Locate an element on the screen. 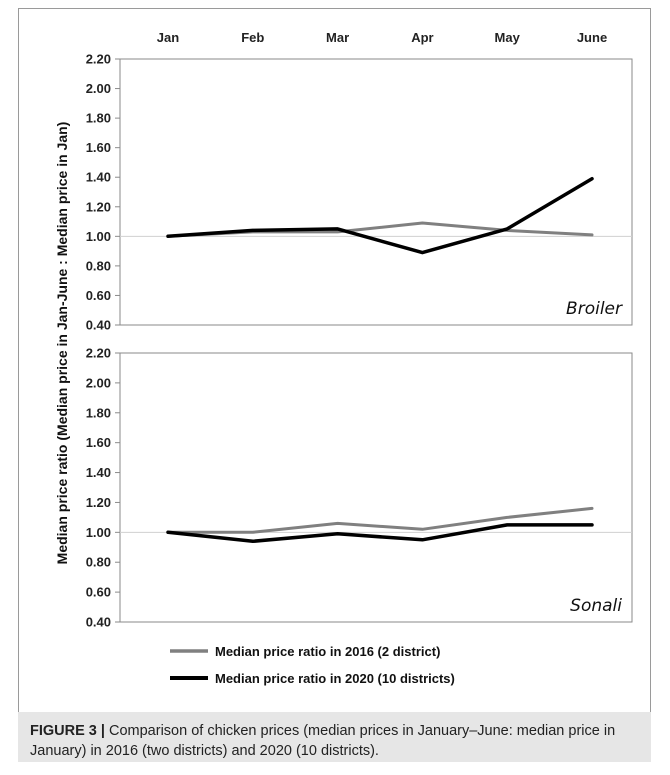 The height and width of the screenshot is (775, 670). caption-label: FIGURE 3 | is located at coordinates (67, 731).